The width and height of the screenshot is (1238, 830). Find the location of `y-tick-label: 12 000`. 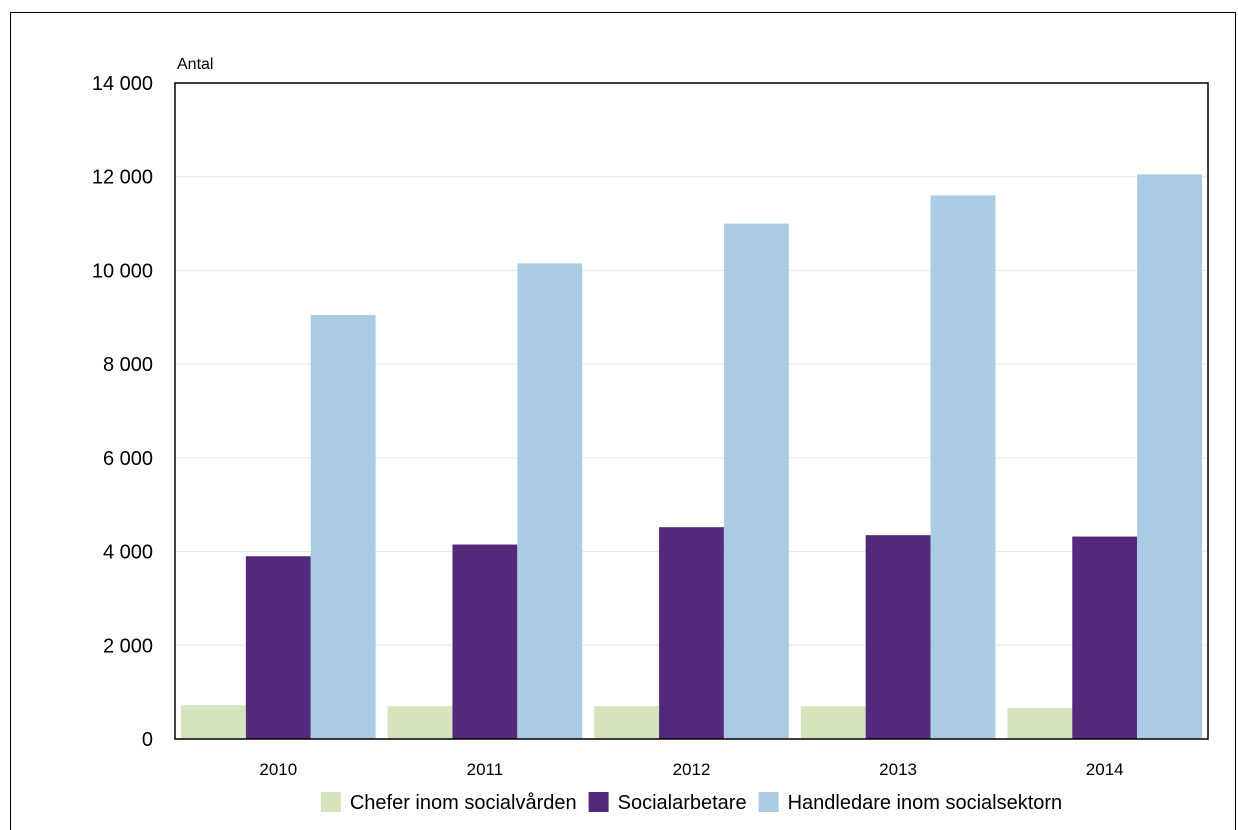

y-tick-label: 12 000 is located at coordinates (122, 178).